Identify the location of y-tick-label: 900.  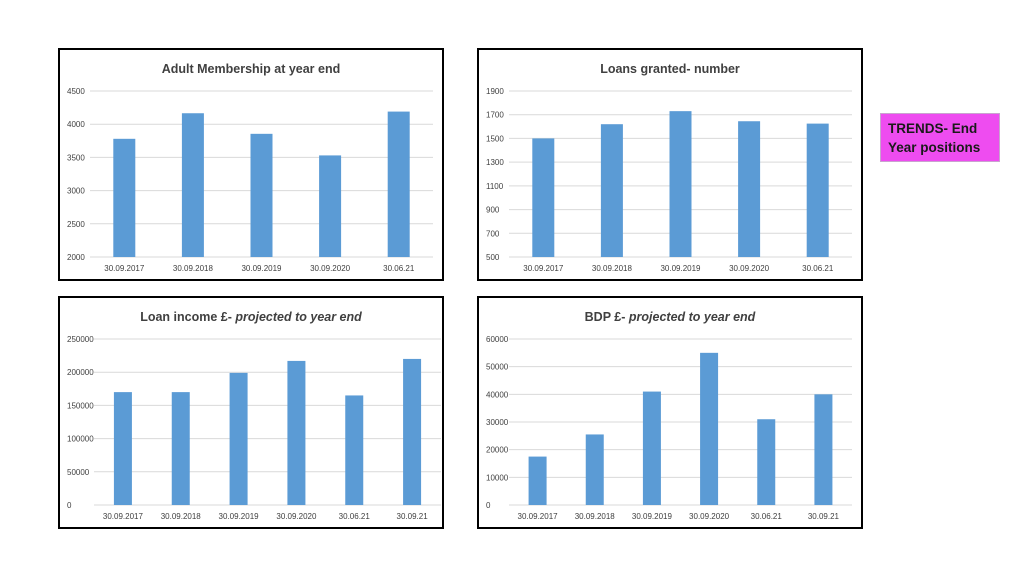
(493, 210).